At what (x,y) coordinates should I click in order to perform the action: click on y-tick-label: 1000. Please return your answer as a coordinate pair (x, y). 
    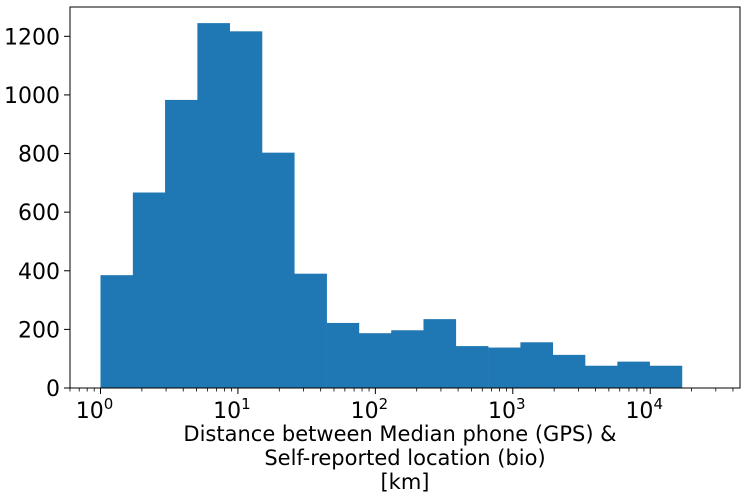
    Looking at the image, I should click on (32, 96).